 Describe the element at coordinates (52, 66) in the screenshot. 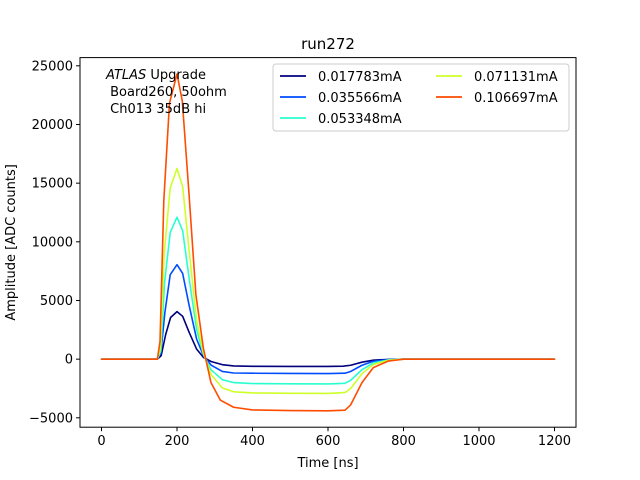

I see `y-tick-label: 25000` at that location.